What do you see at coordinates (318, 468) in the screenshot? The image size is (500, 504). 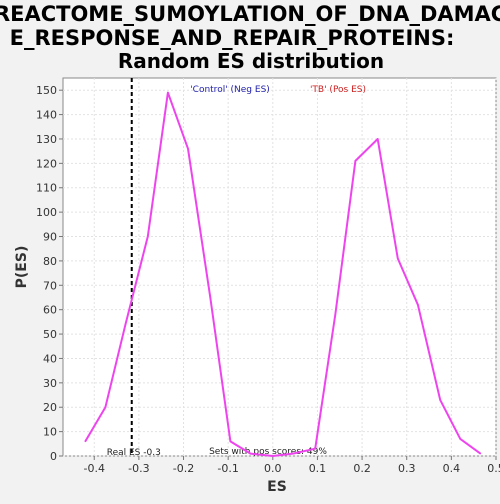 I see `x-tick-label: 0.1` at bounding box center [318, 468].